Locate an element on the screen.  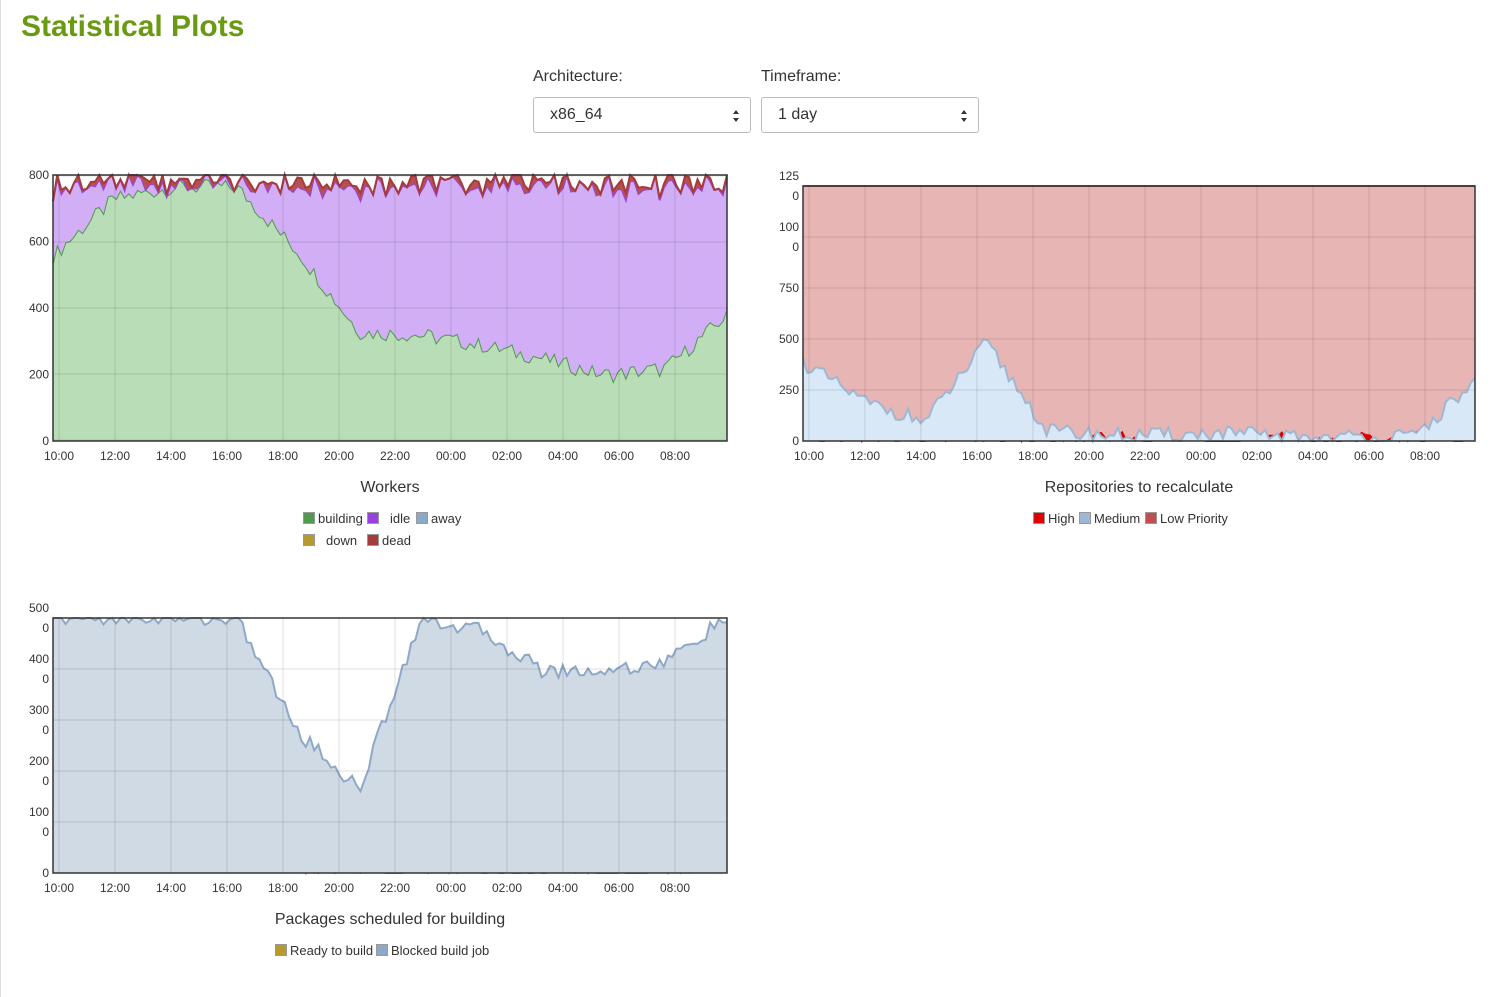
packages-chart-title: Packages scheduled for building is located at coordinates (390, 919).